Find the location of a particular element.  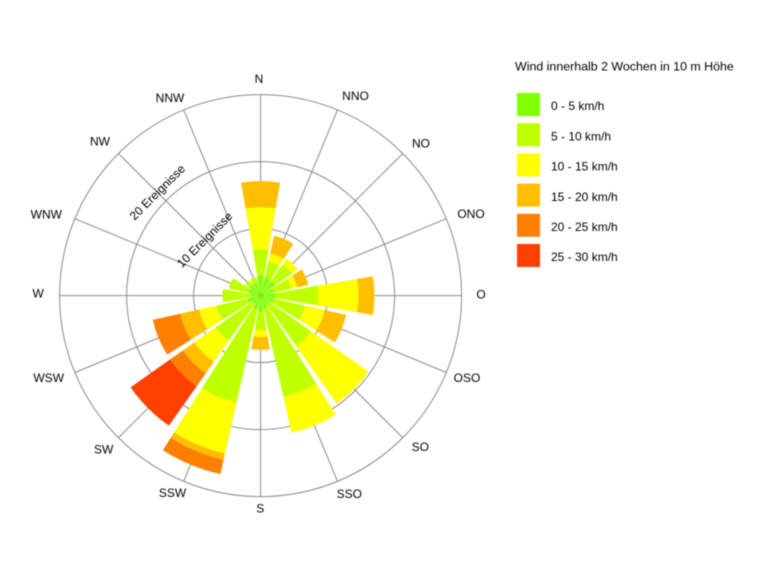

svg-text: SSW is located at coordinates (173, 493).